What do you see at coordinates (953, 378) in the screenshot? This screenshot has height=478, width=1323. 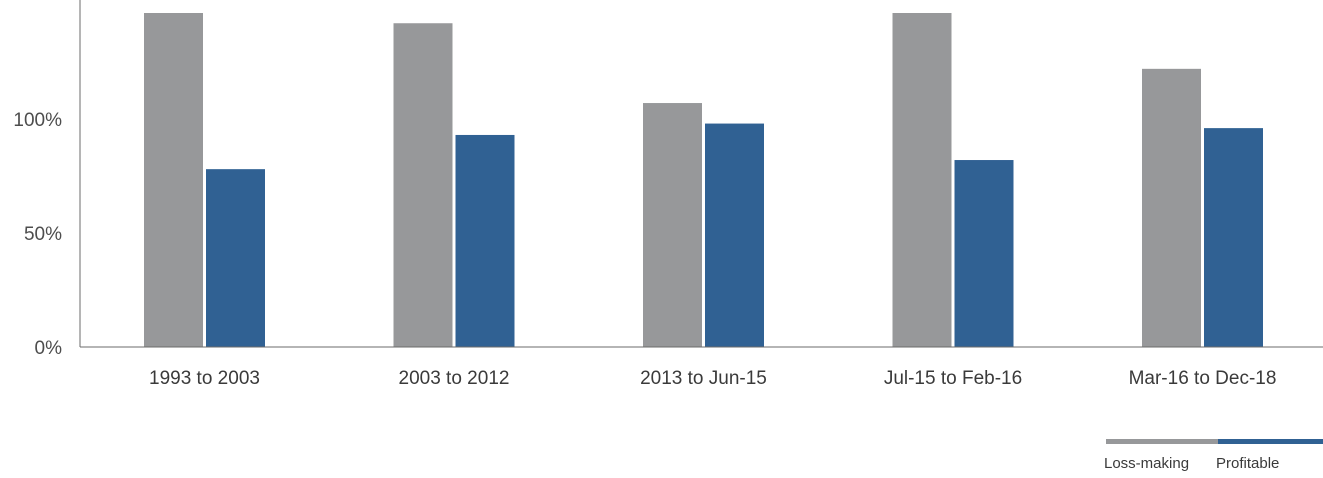 I see `category-label: Jul-15 to Feb-16` at bounding box center [953, 378].